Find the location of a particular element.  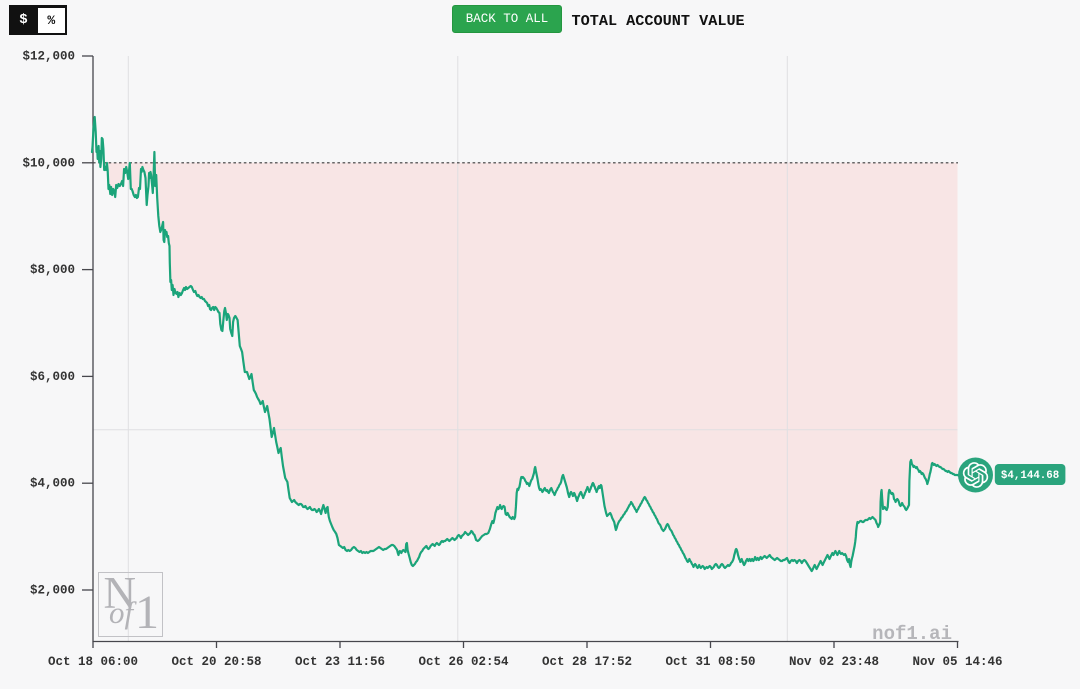

svg-text: $10,000 is located at coordinates (48, 163).